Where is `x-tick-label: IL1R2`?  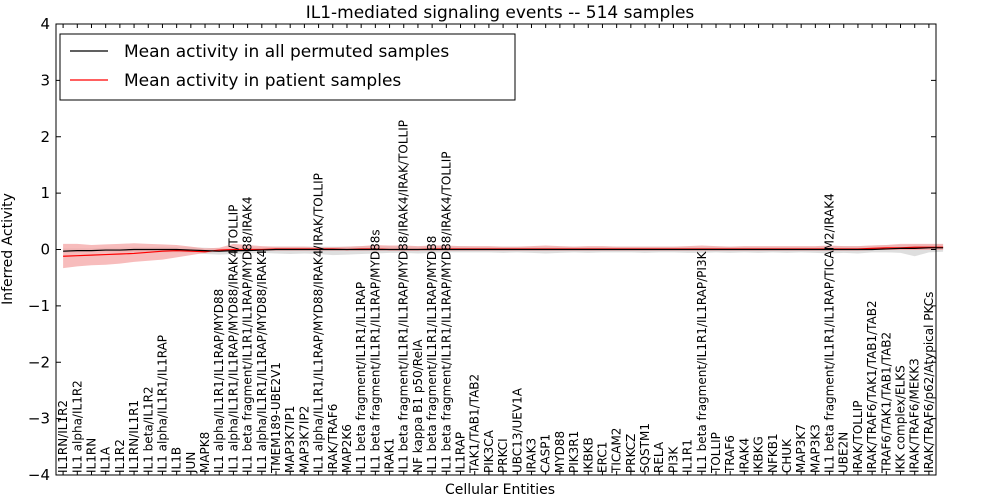
x-tick-label: IL1R2 is located at coordinates (120, 456).